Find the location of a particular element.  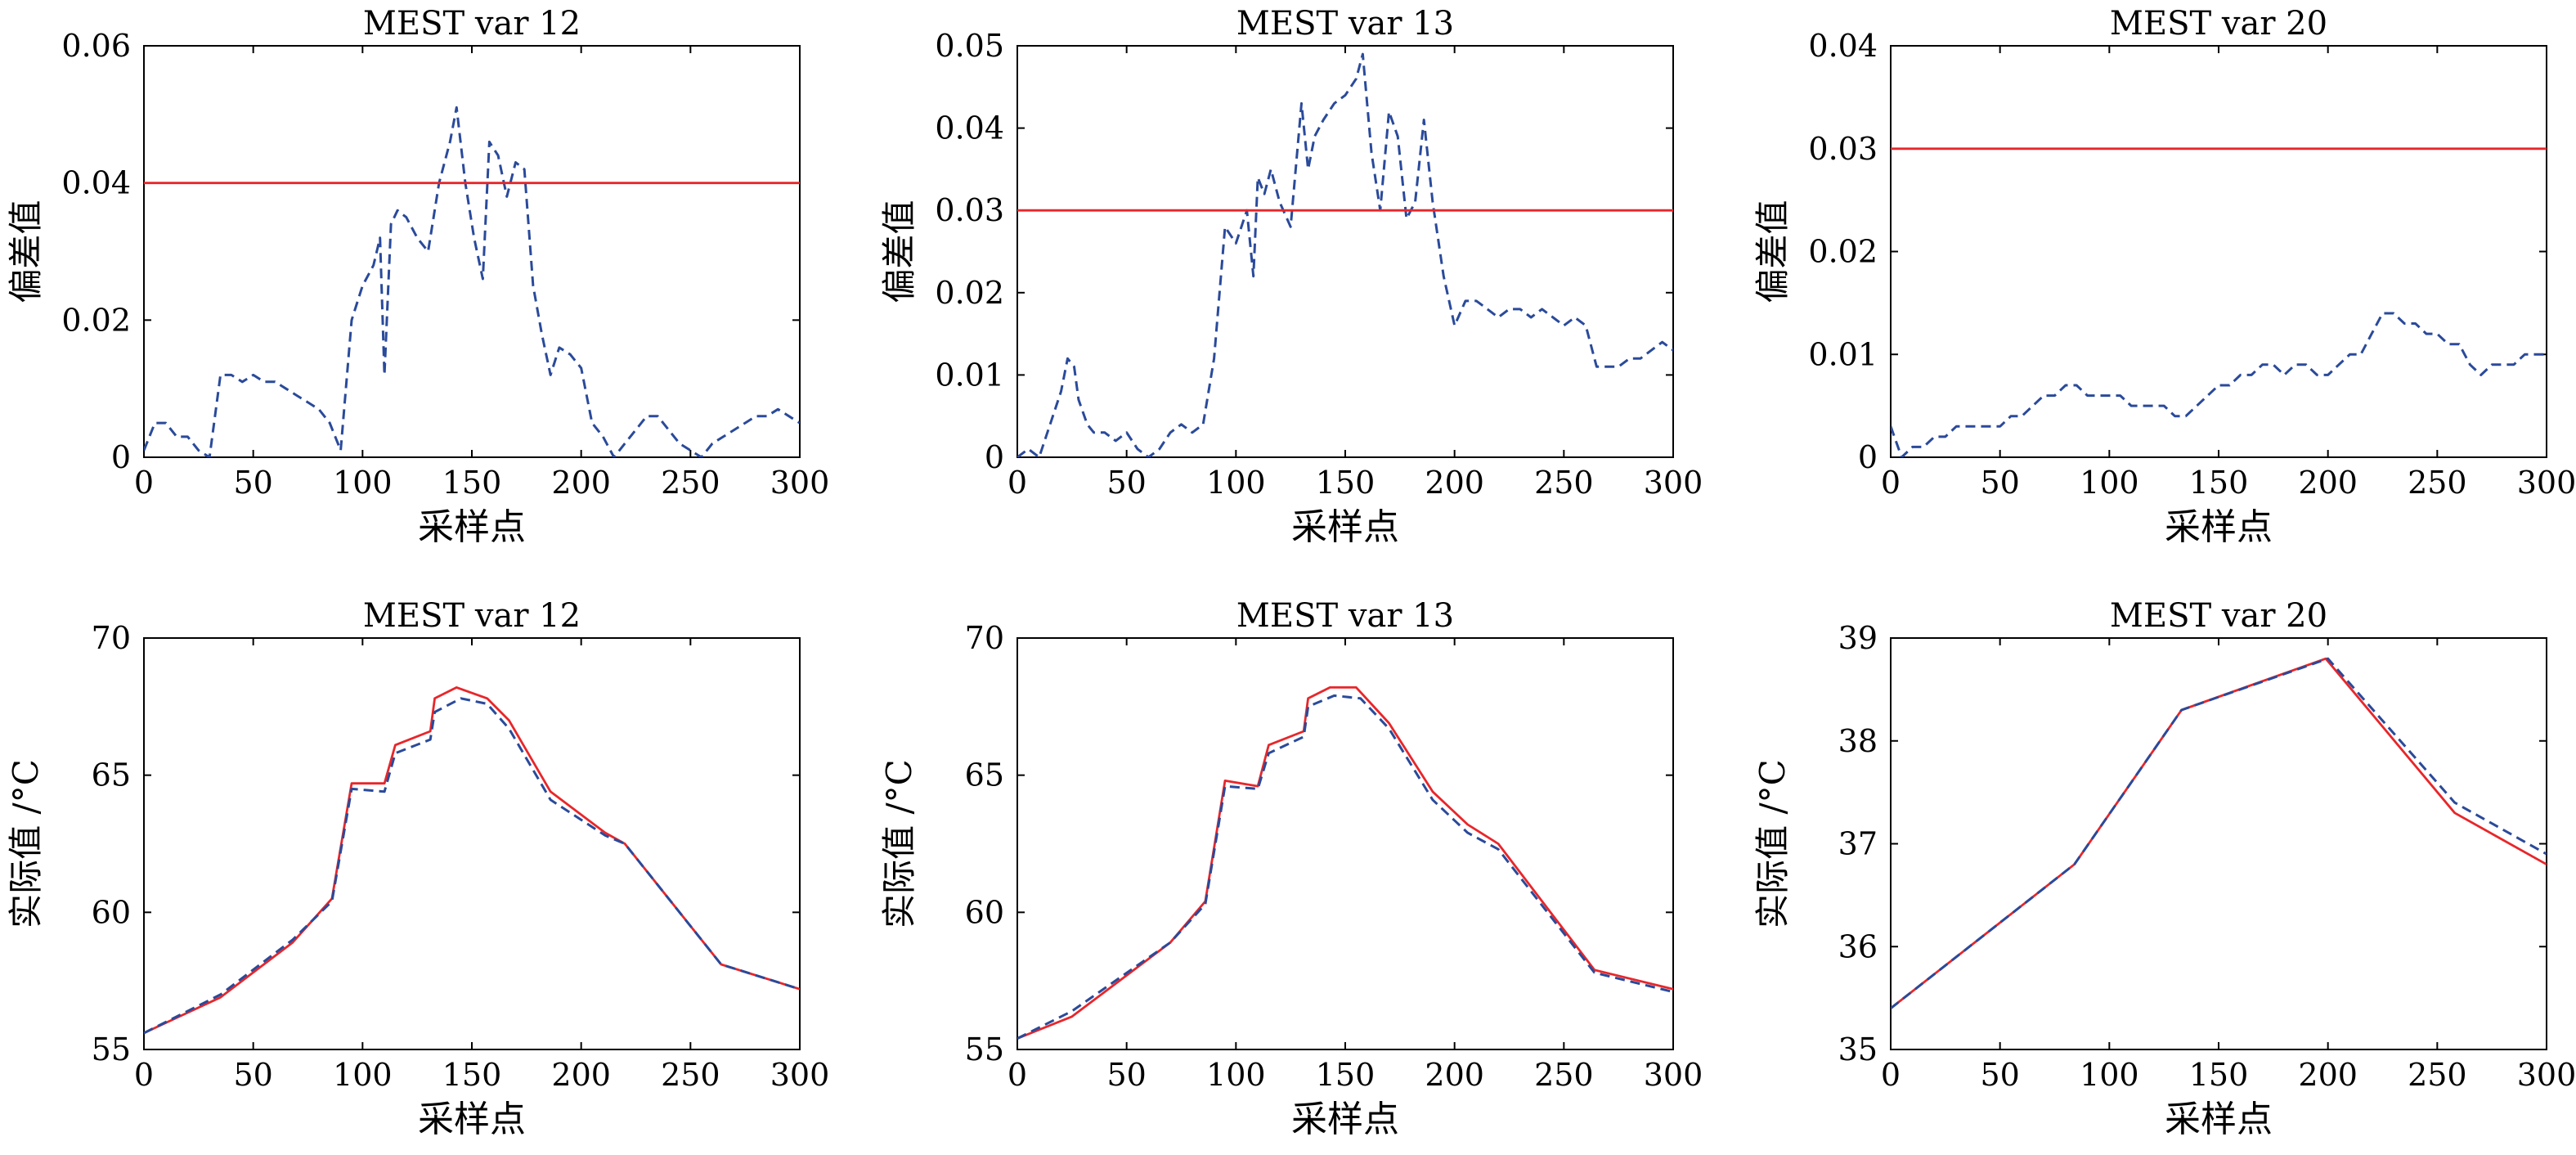

y-tick-label: 37 is located at coordinates (1858, 844).